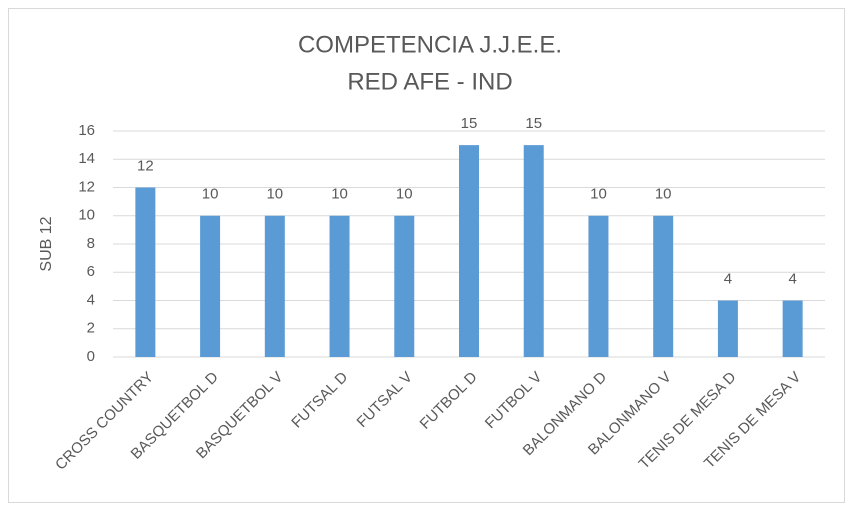 The image size is (853, 511). What do you see at coordinates (91, 243) in the screenshot?
I see `y-tick-label: 8` at bounding box center [91, 243].